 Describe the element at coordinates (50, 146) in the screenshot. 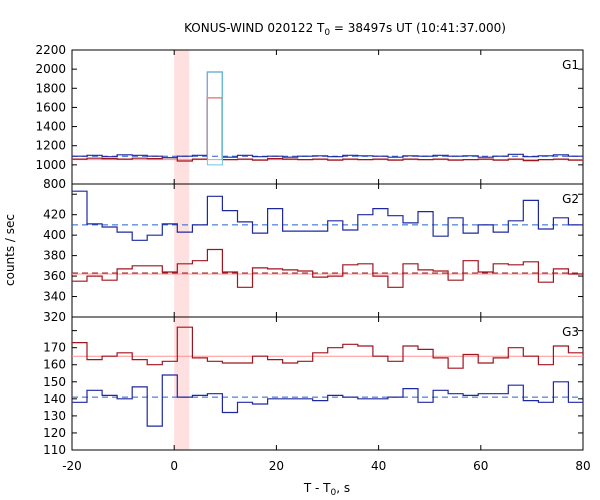

I see `y-tick-label: 1200` at that location.